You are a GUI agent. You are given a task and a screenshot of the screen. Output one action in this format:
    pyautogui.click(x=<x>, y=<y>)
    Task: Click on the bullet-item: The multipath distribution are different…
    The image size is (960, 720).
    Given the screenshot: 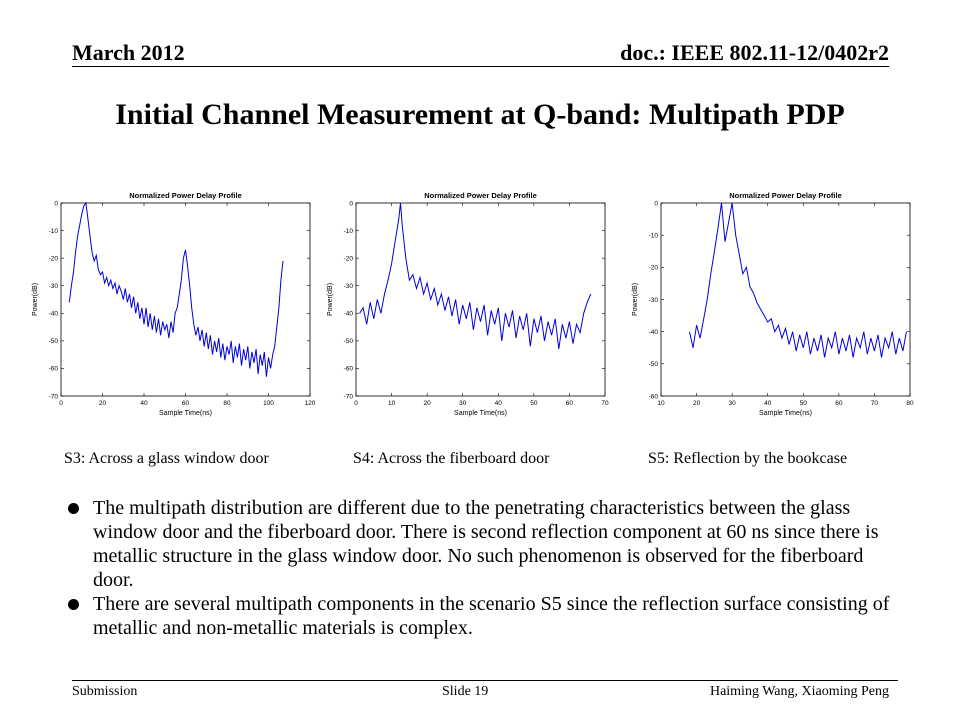 What is the action you would take?
    pyautogui.click(x=483, y=544)
    